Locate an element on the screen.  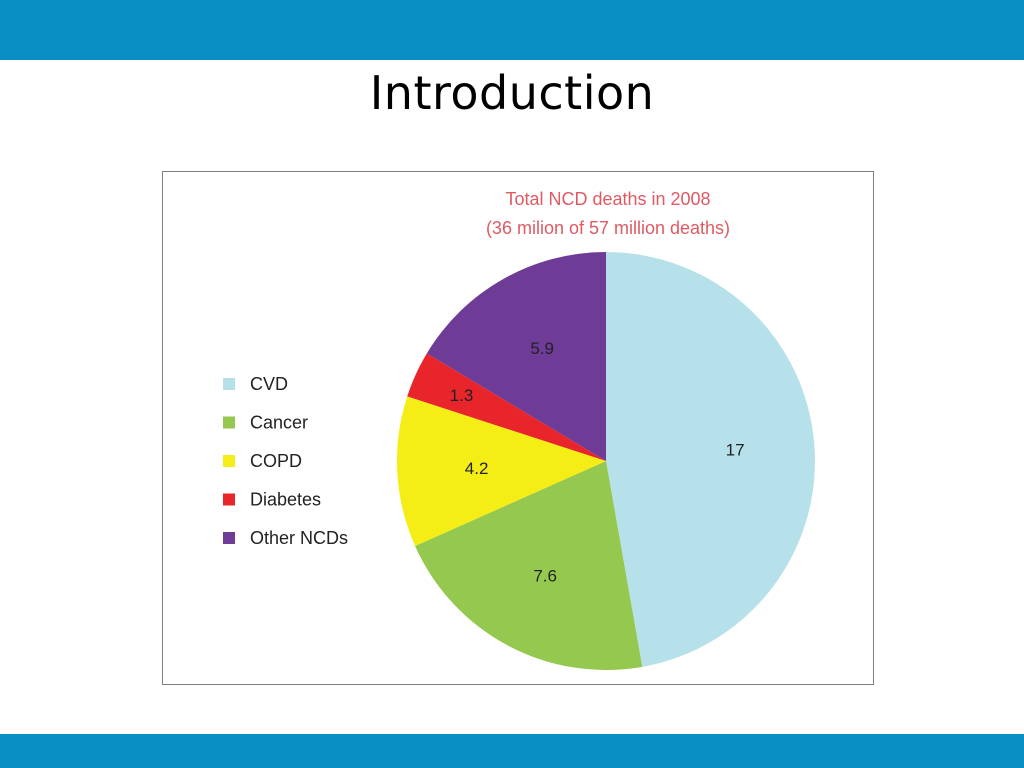
pie-slice-cancer is located at coordinates (529, 565).